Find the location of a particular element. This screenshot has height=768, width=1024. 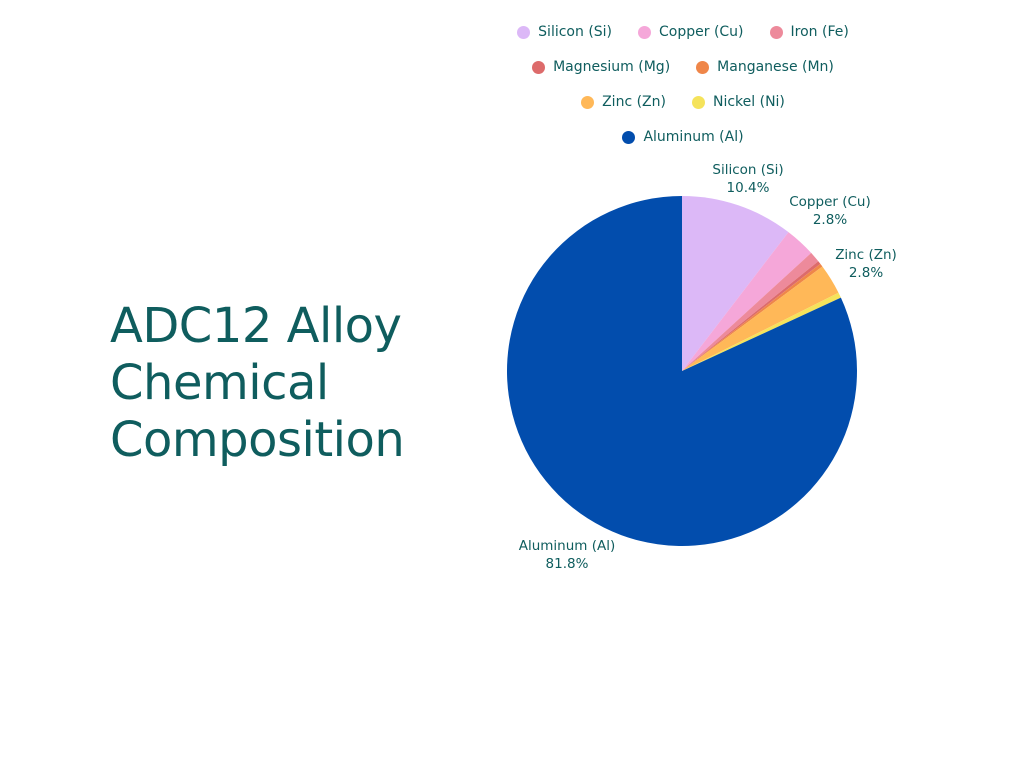

slice-value-silicon-si: 10.4% is located at coordinates (748, 188).